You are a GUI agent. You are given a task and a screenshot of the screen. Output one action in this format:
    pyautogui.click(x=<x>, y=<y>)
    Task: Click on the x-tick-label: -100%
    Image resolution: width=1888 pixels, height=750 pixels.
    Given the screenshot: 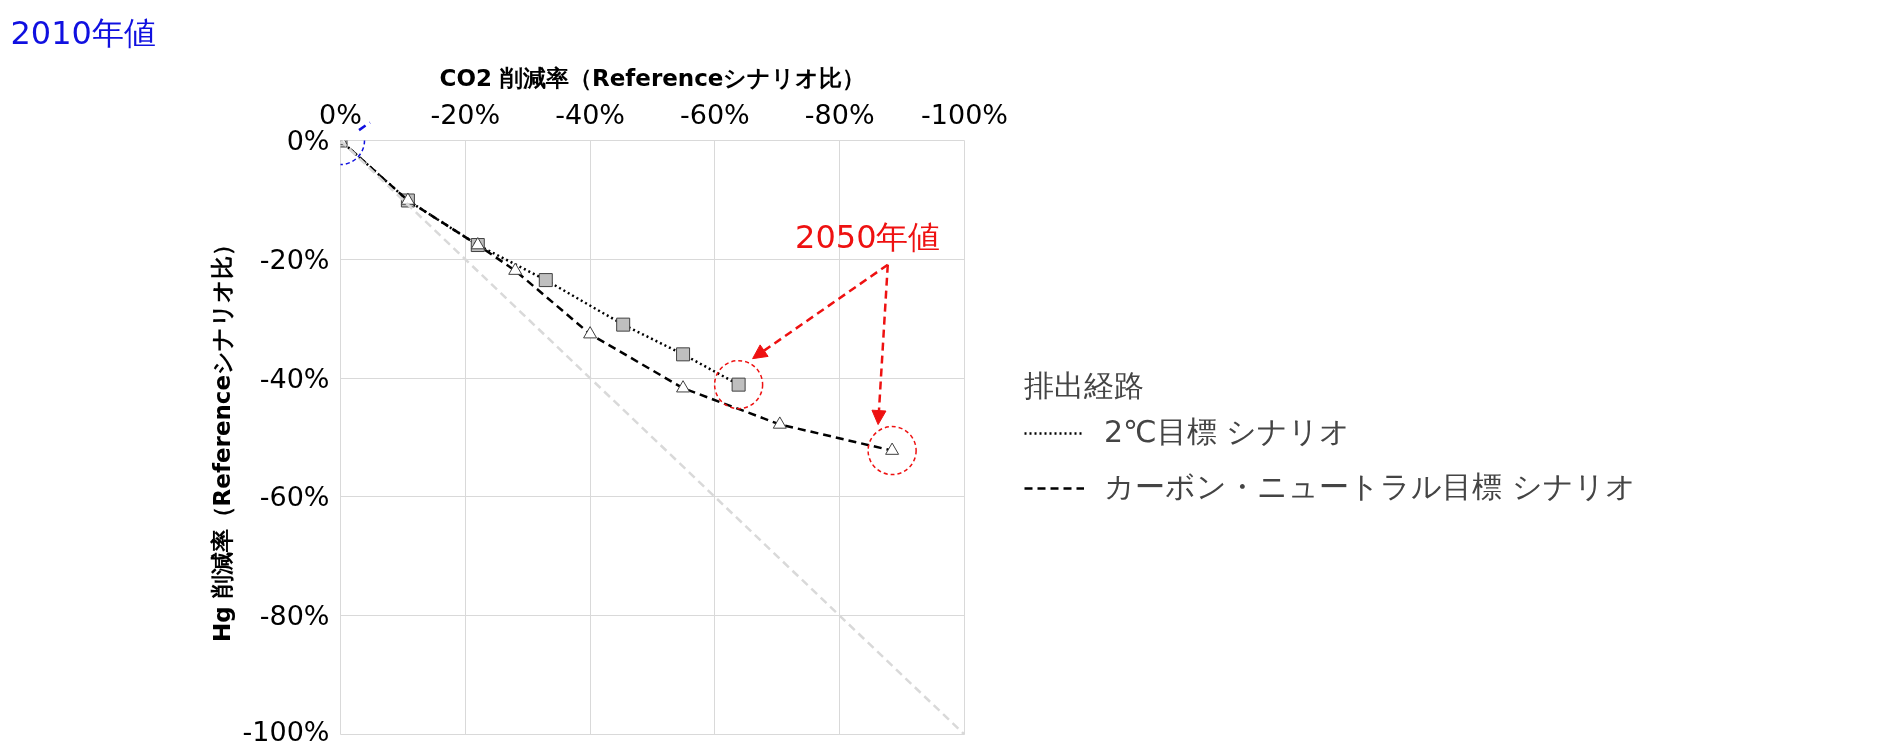 What is the action you would take?
    pyautogui.click(x=964, y=114)
    